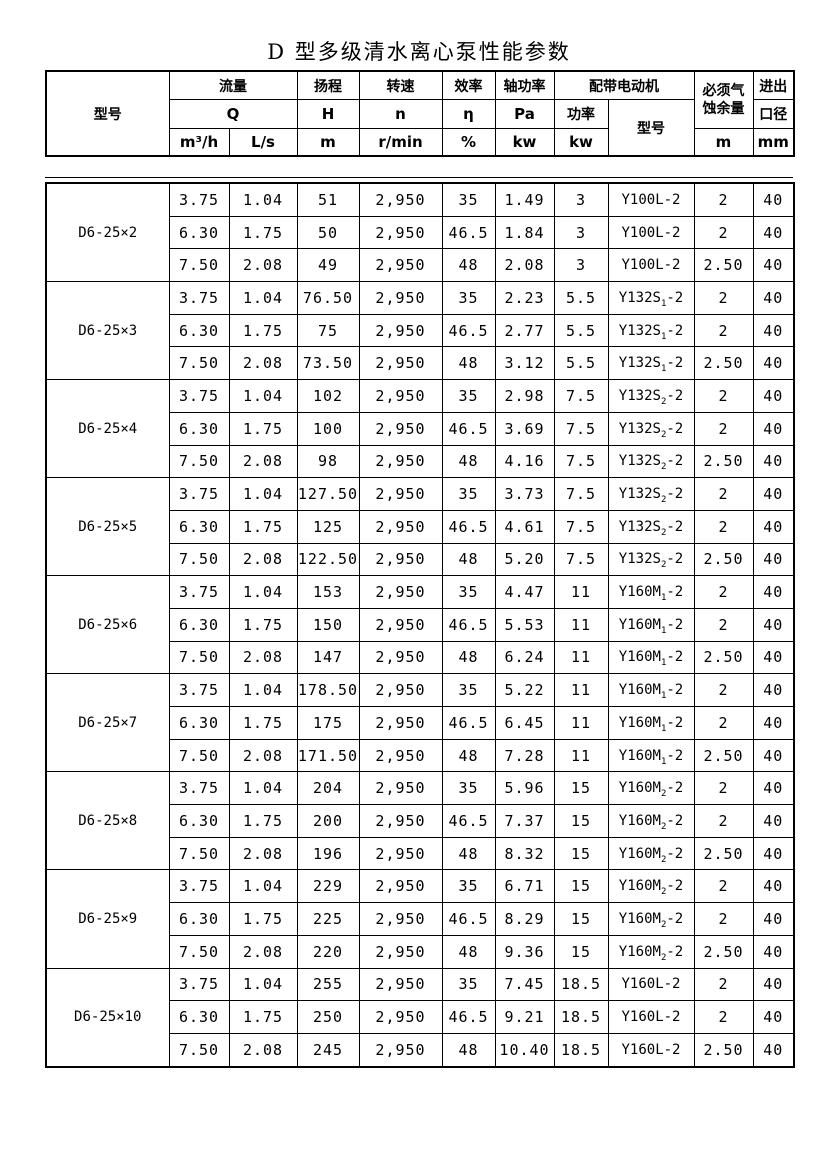  I want to click on pump-model-cell: D6-25×7, so click(107, 723).